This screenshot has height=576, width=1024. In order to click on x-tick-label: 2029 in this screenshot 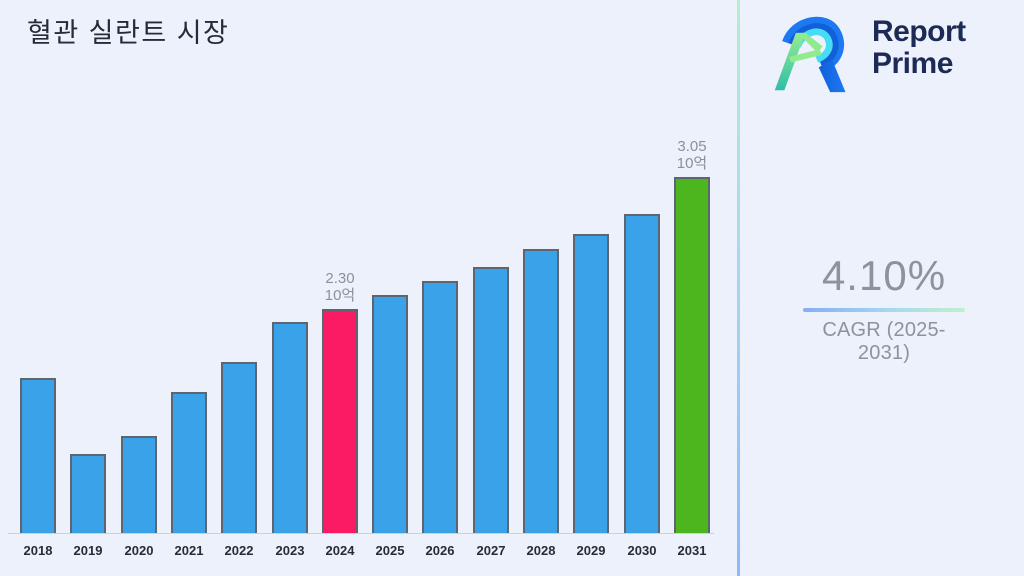, I will do `click(591, 550)`.